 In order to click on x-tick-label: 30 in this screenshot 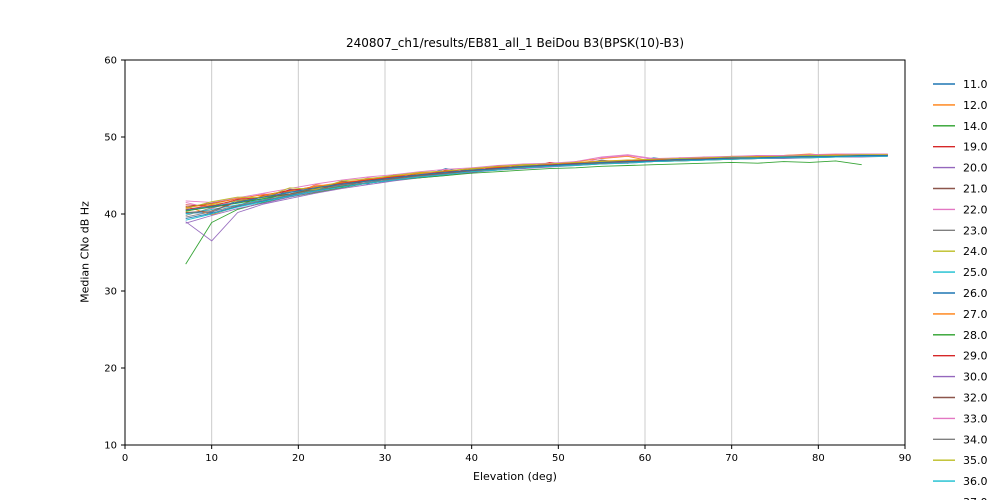, I will do `click(385, 458)`.